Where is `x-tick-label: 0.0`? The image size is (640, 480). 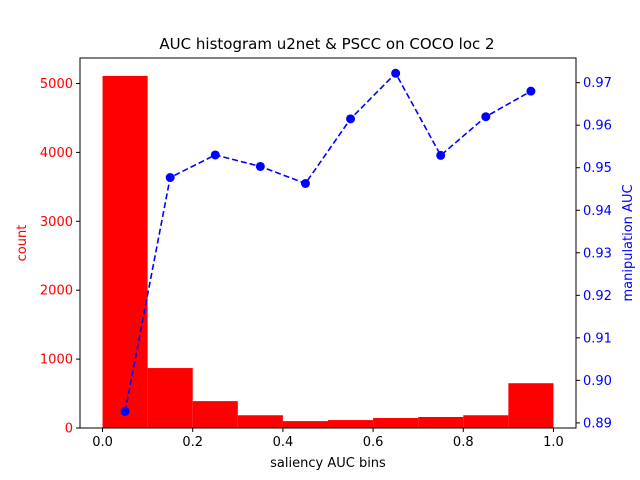 x-tick-label: 0.0 is located at coordinates (102, 442).